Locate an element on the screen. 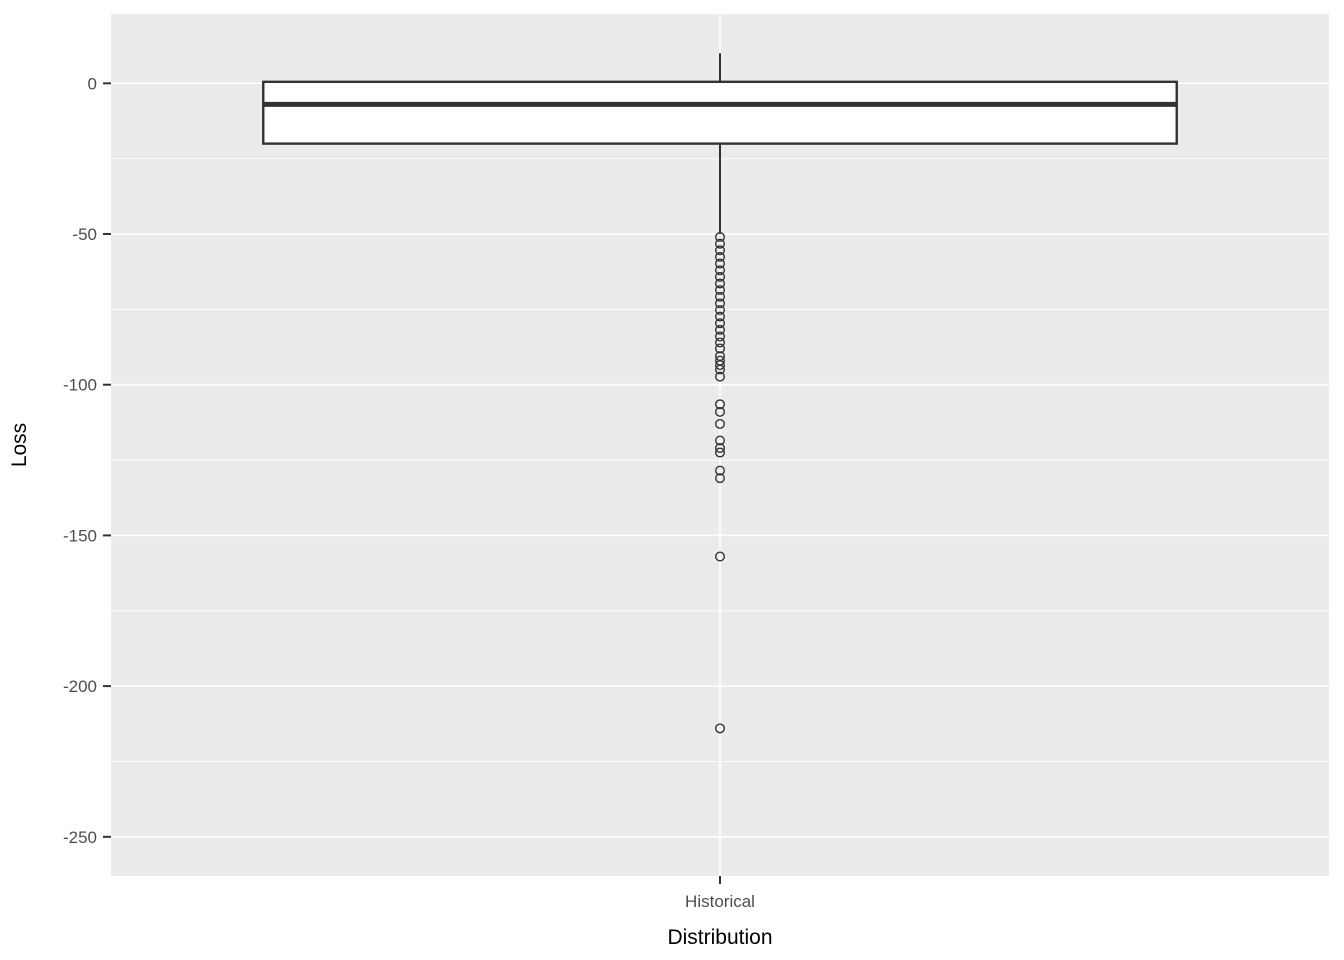 Image resolution: width=1344 pixels, height=960 pixels. y-tick-label: -100 is located at coordinates (80, 385).